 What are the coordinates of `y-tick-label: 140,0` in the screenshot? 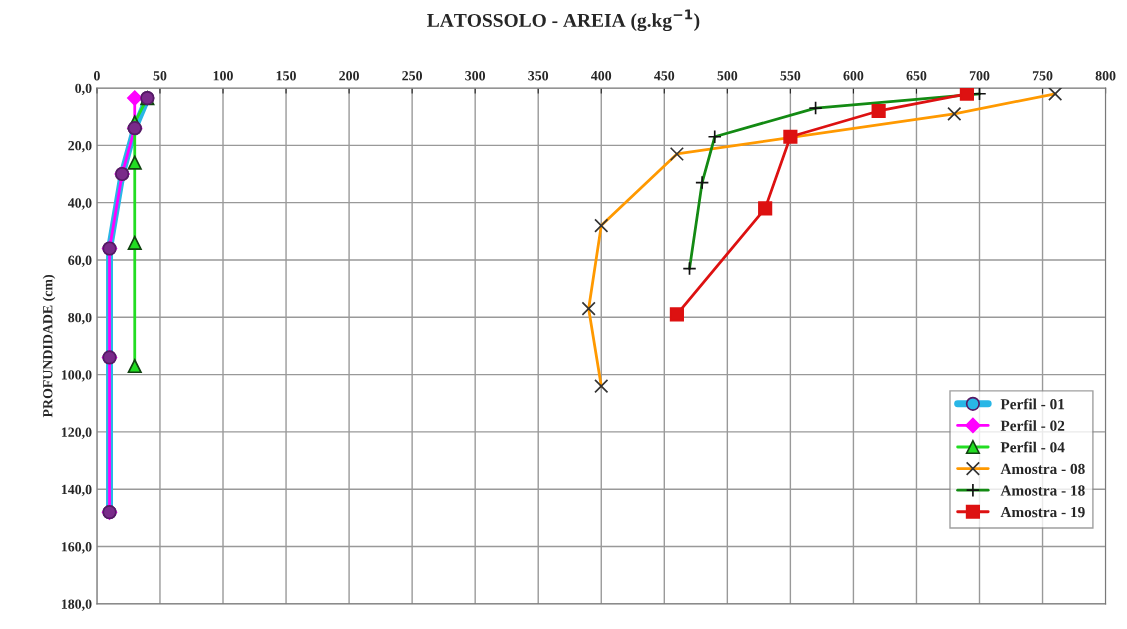 It's located at (76, 490).